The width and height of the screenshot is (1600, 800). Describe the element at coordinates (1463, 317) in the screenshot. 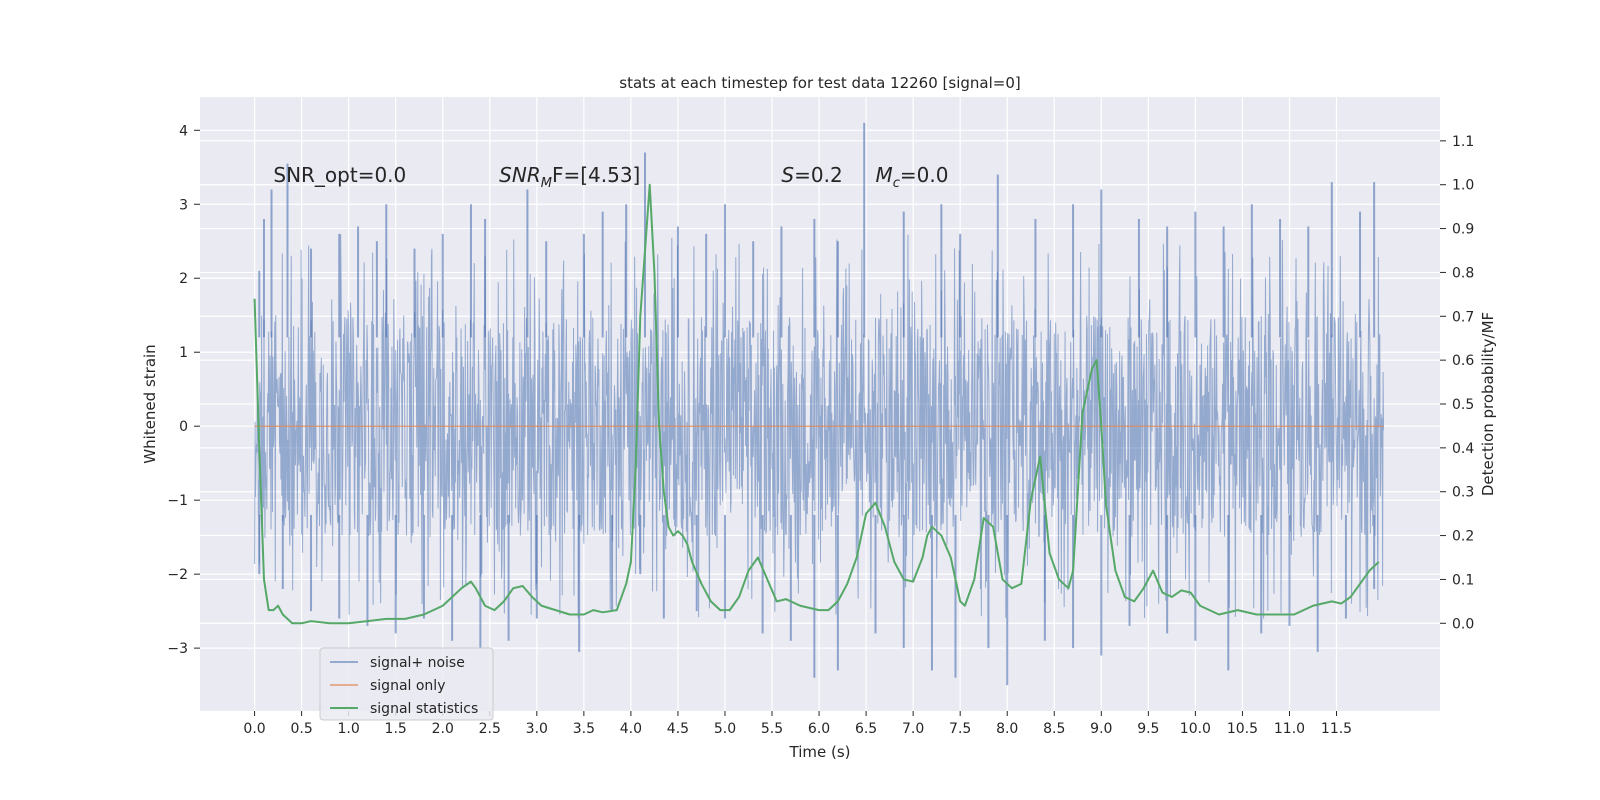

I see `right-y-tick-label: 0.7` at that location.